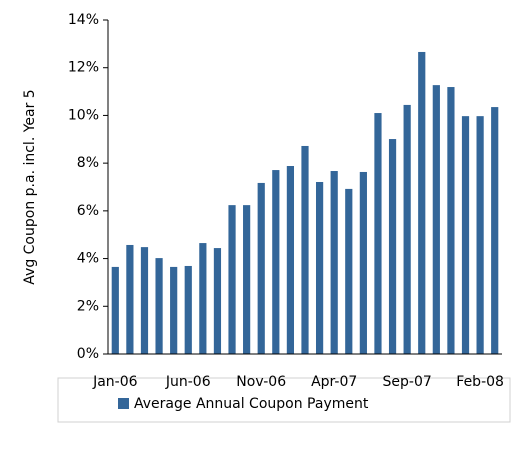  I want to click on x-tick-label: Jan-06, so click(115, 382).